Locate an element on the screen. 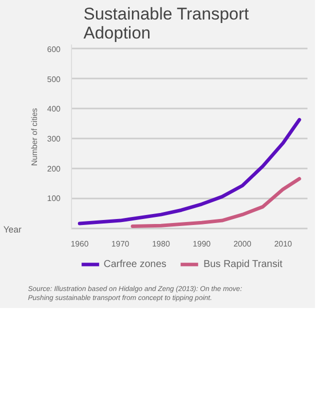 This screenshot has height=400, width=320. x-tick-label: 1960 is located at coordinates (80, 244).